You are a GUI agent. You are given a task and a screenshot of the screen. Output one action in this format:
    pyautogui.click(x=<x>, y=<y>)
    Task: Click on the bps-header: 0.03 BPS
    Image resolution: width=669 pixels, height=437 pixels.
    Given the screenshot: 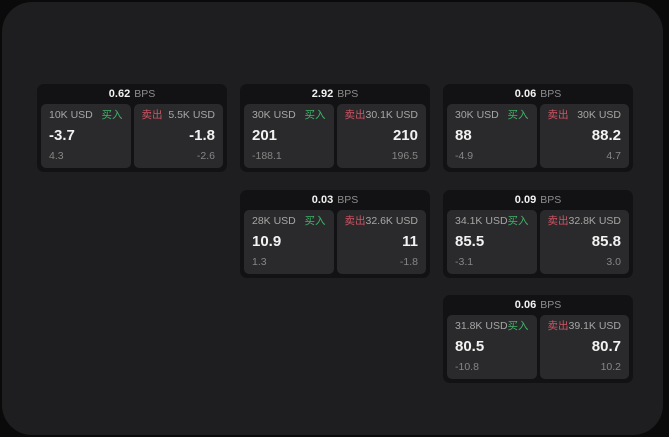 What is the action you would take?
    pyautogui.click(x=335, y=200)
    